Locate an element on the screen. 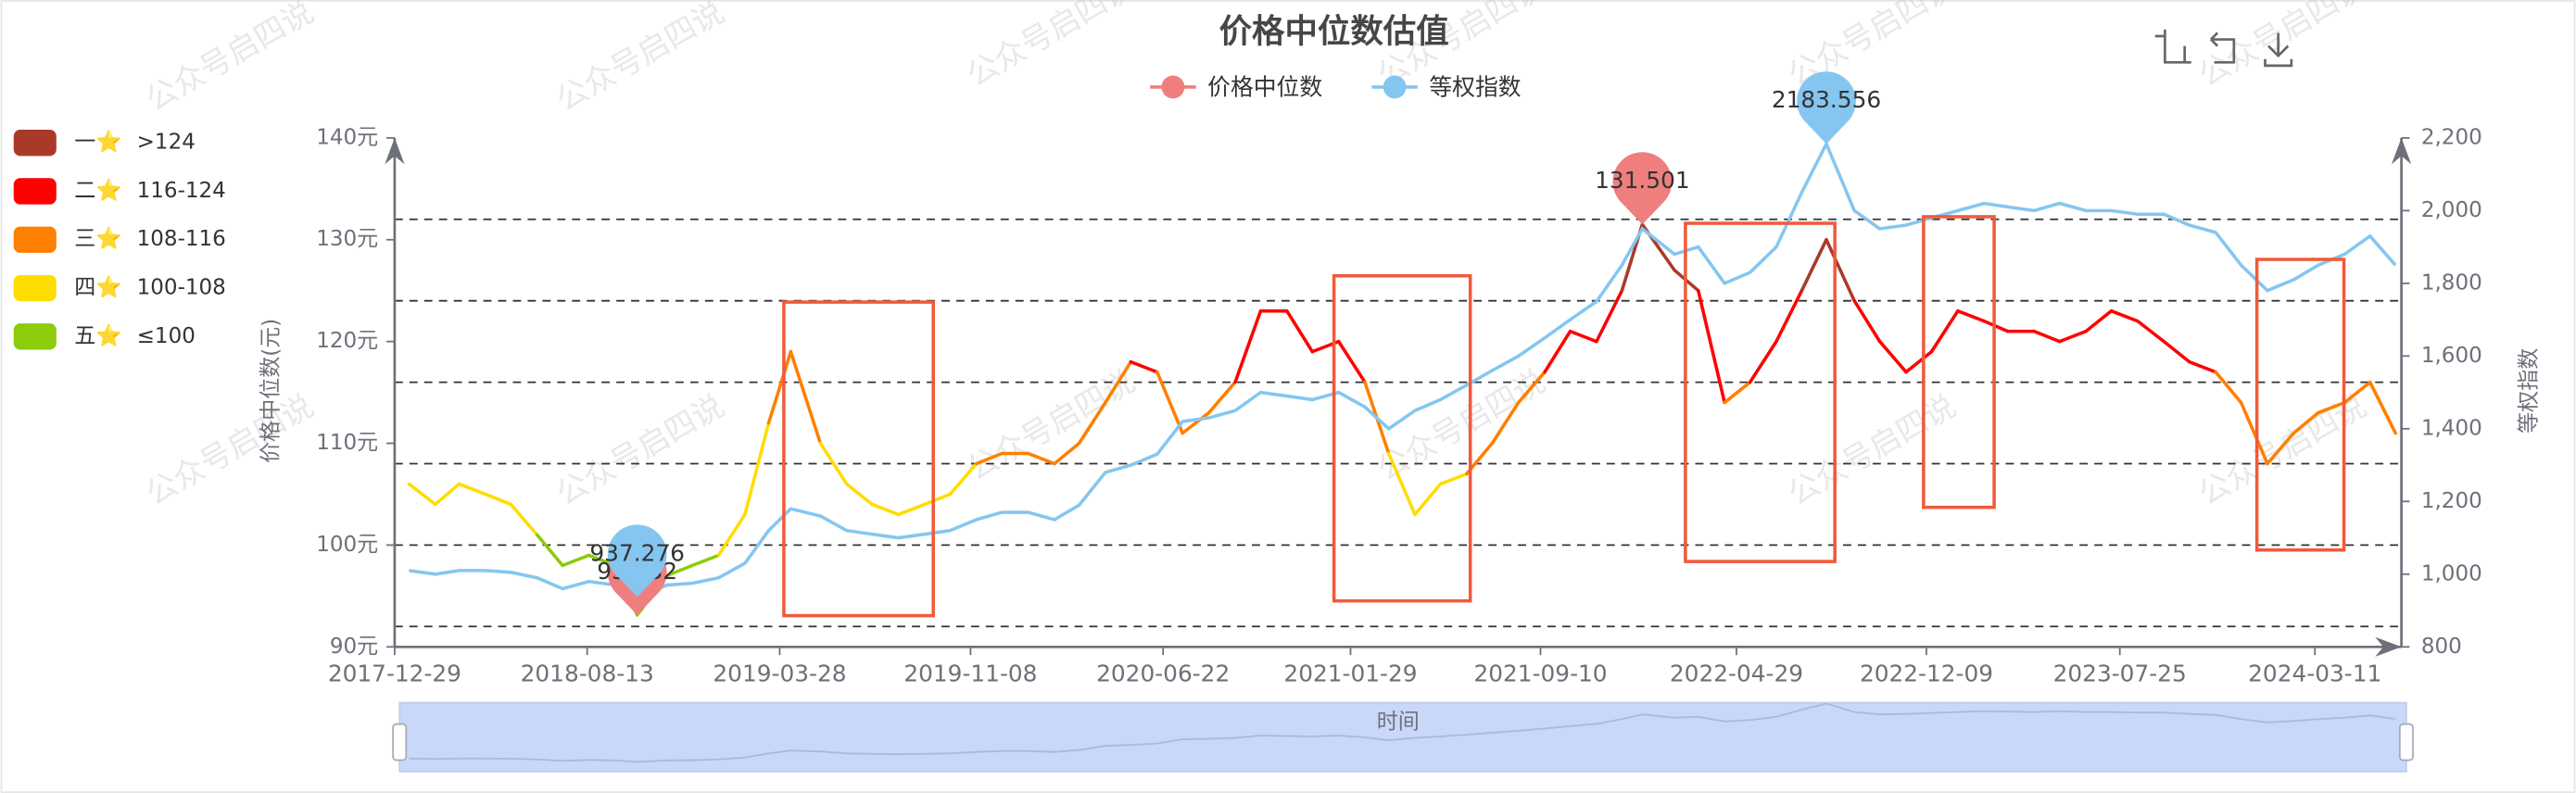 The height and width of the screenshot is (793, 2576). zoom-icon is located at coordinates (2172, 46).